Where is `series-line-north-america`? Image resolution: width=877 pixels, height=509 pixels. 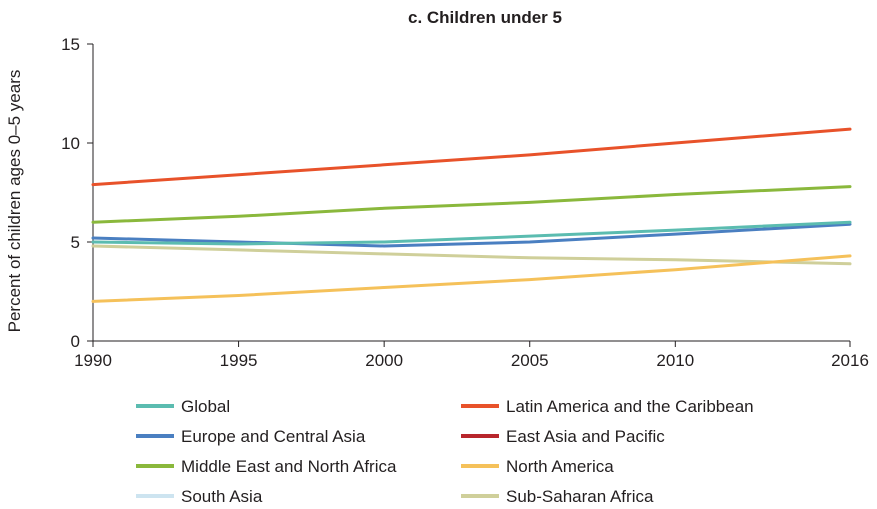 series-line-north-america is located at coordinates (471, 278).